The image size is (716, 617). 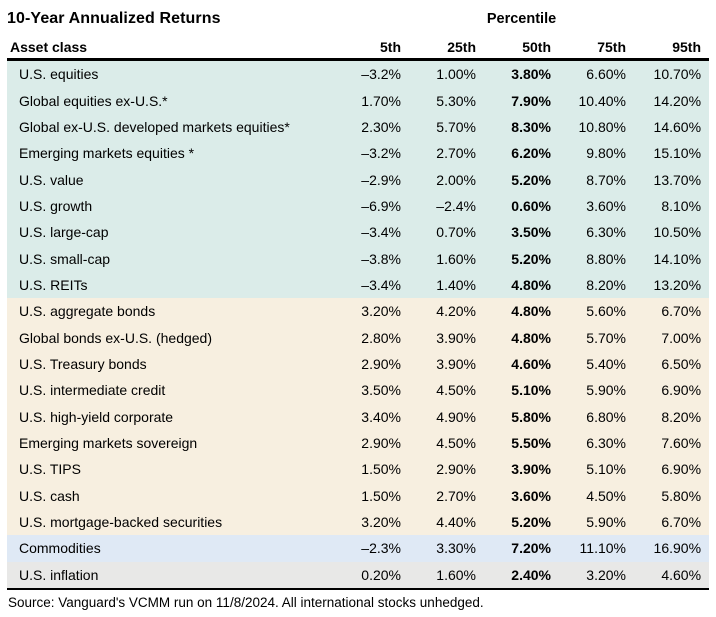 I want to click on value-cell-50th: 5.10%, so click(x=531, y=390).